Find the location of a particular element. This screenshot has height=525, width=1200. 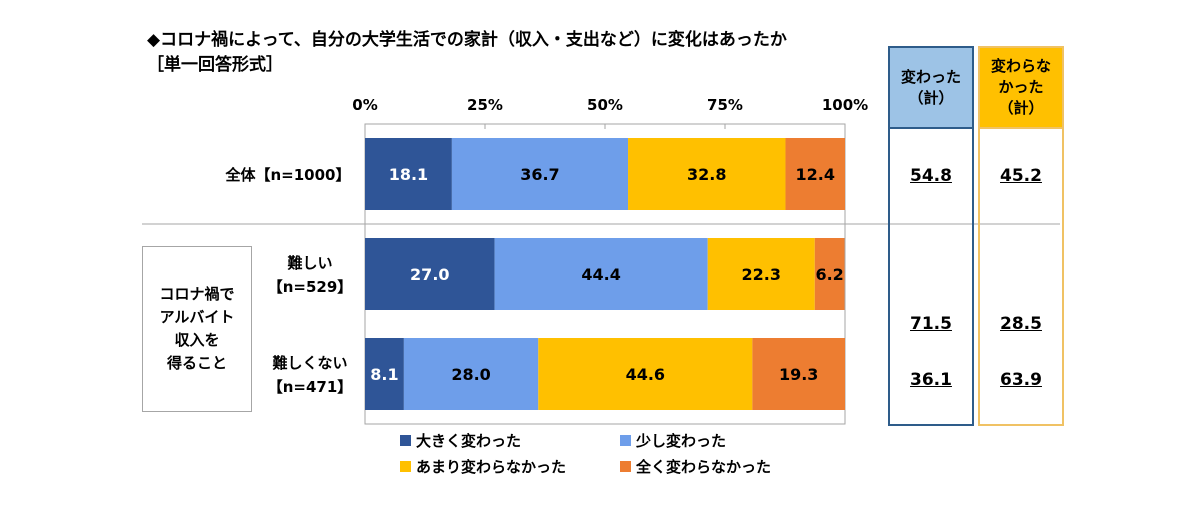

category-label: 難しくない is located at coordinates (309, 363).